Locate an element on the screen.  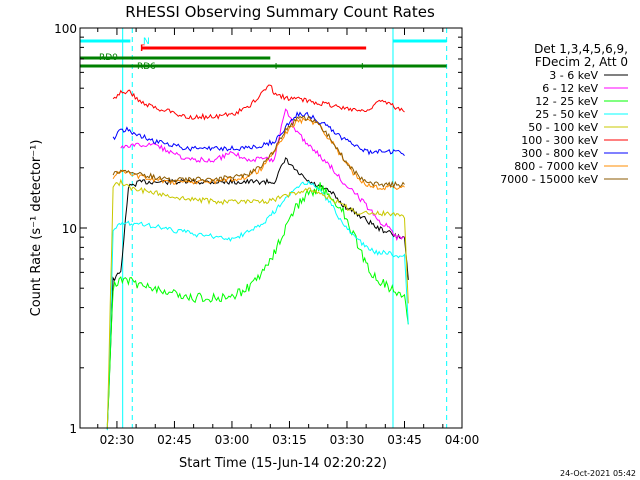
x-tick-label: 02:45 is located at coordinates (174, 440).